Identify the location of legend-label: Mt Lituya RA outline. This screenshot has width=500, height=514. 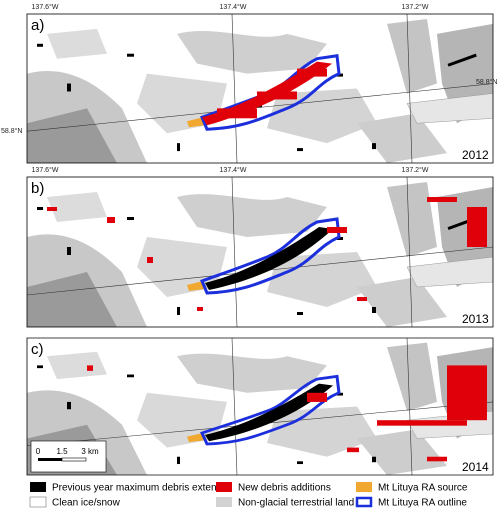
(422, 503).